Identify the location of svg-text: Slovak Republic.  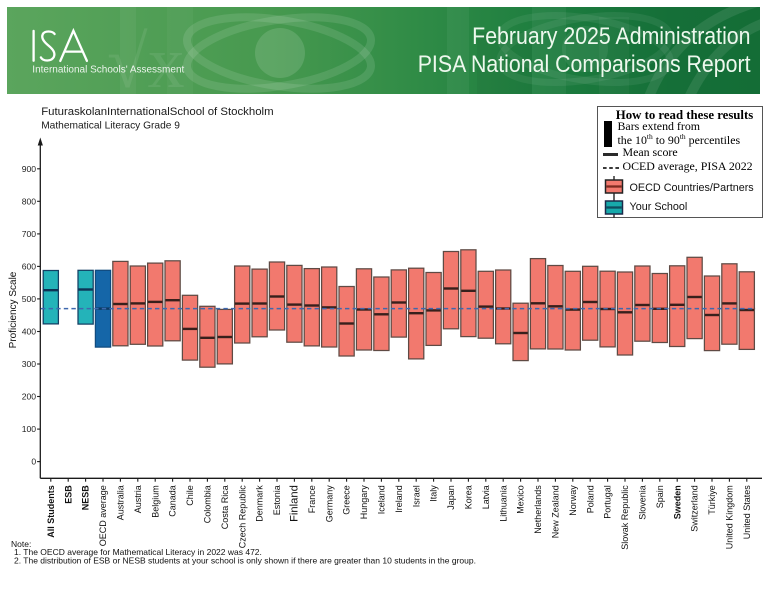
(625, 517).